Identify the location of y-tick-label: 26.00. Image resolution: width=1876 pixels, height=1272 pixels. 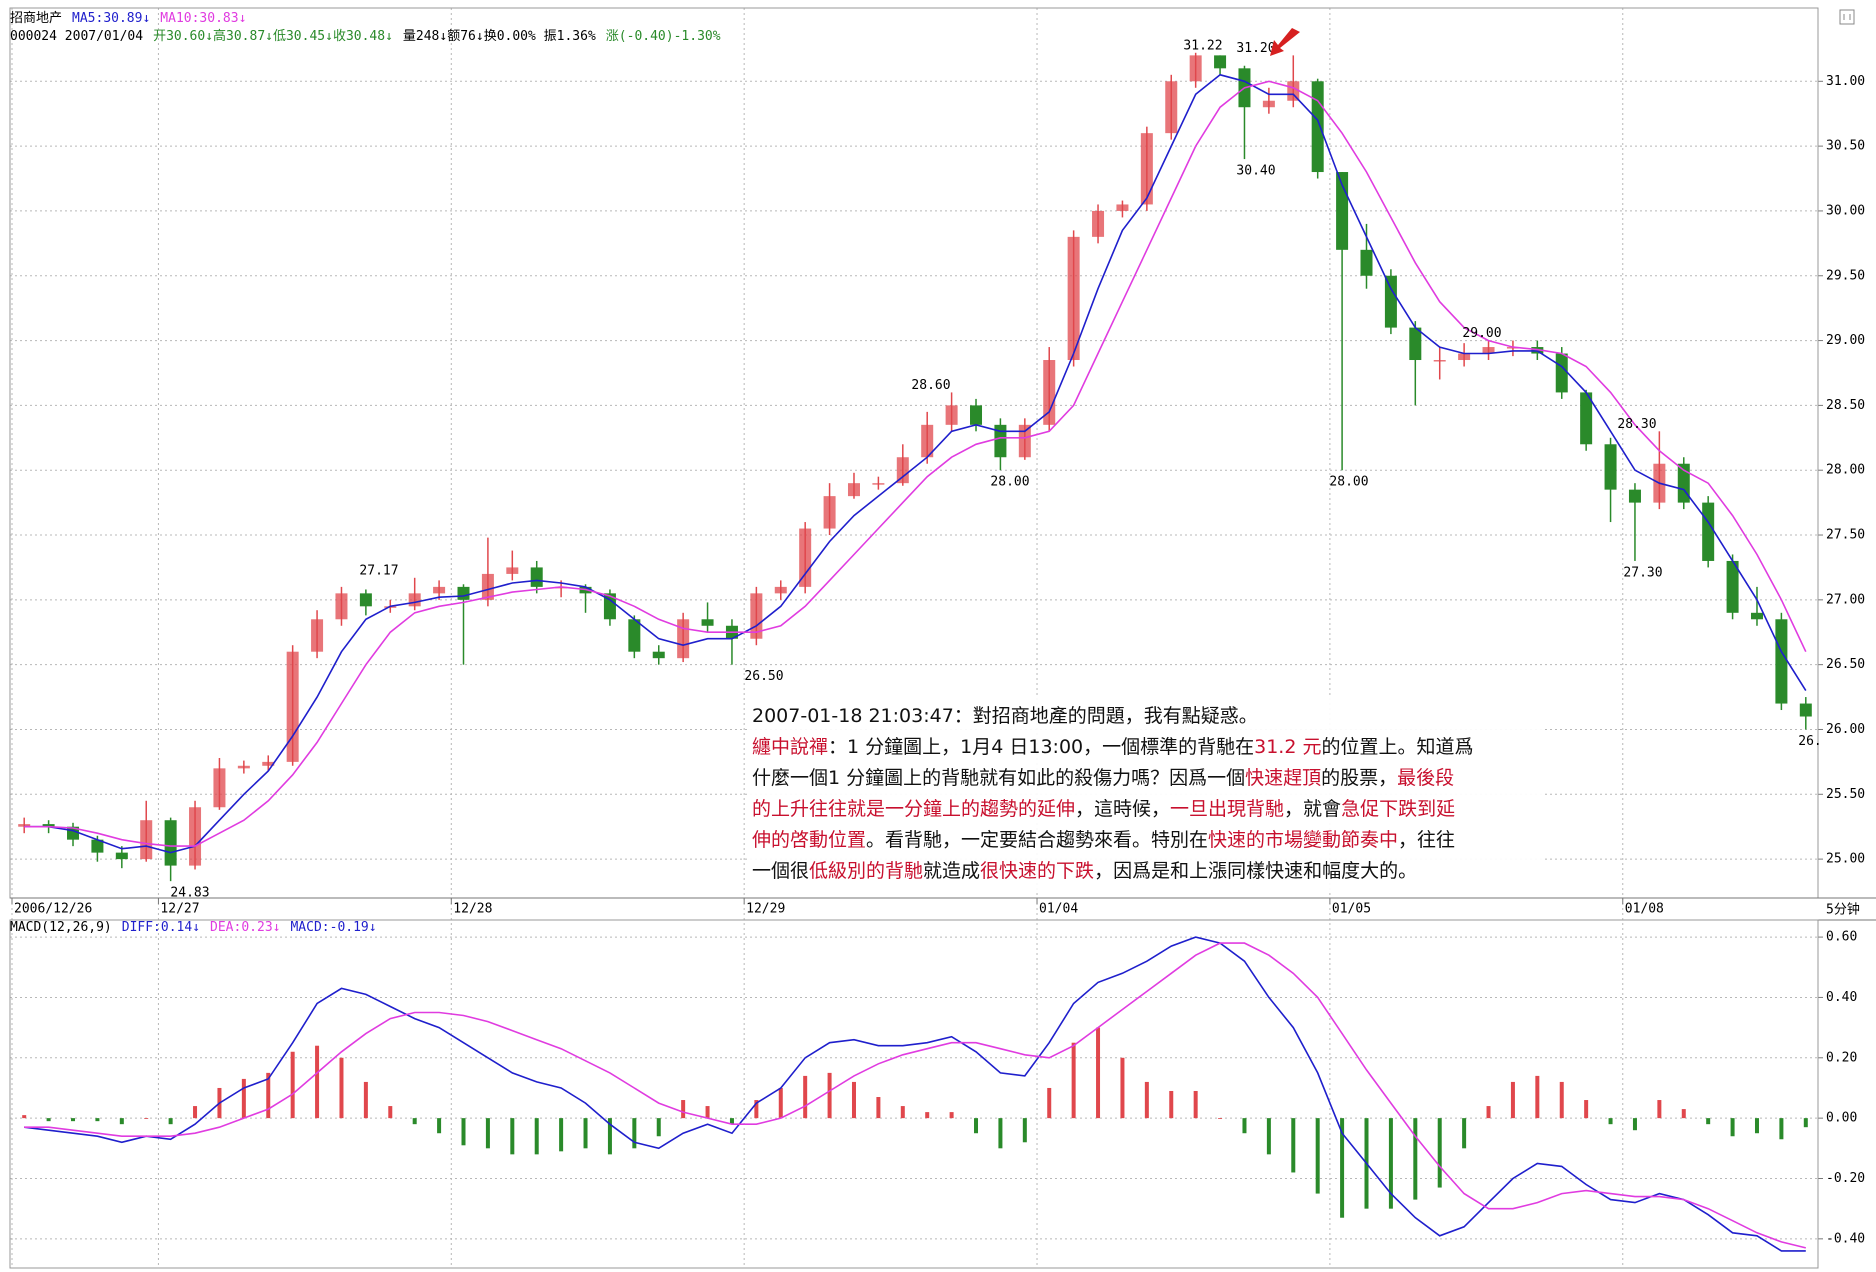
(1845, 729).